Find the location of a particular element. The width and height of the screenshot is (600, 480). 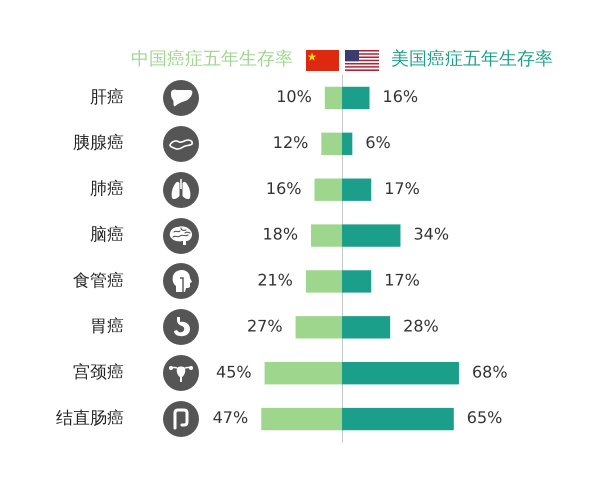

y-tick-label: 胃癌 is located at coordinates (107, 326).